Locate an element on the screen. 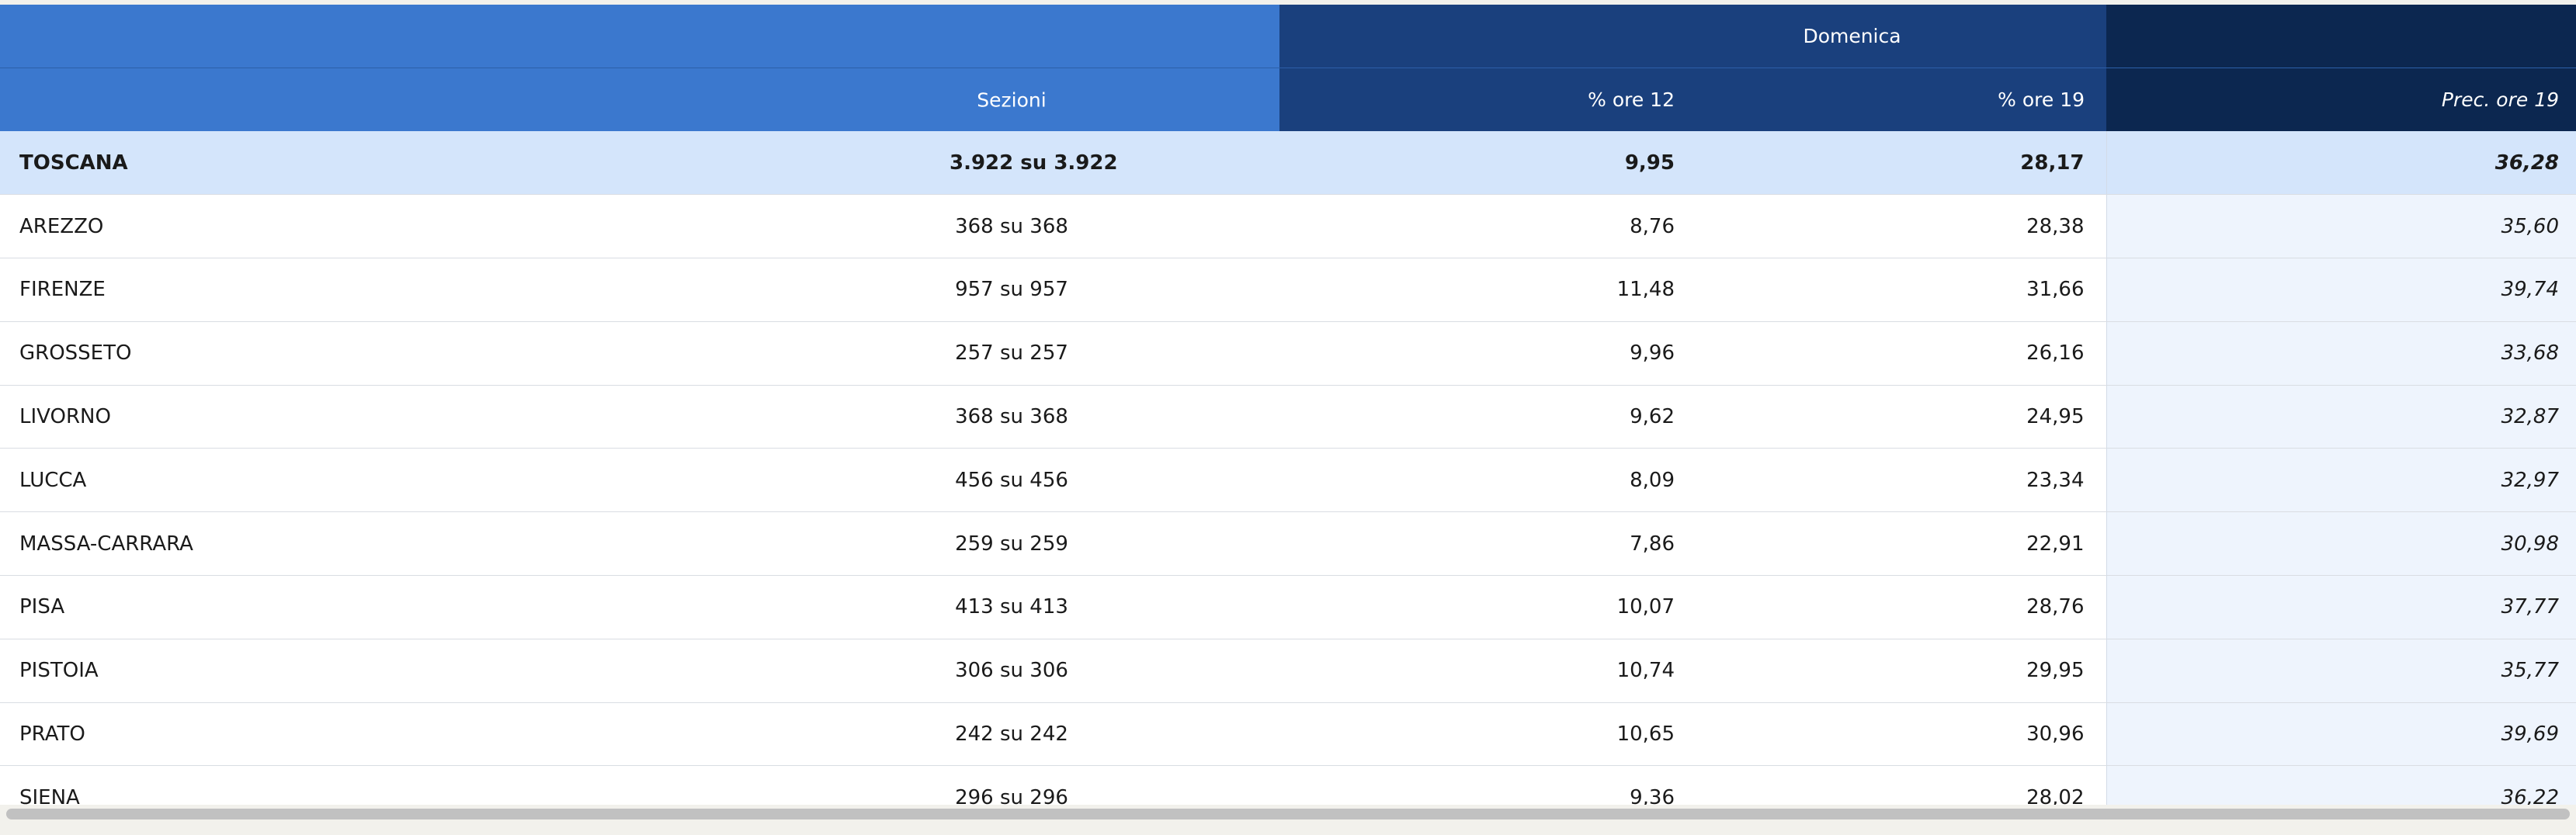 The height and width of the screenshot is (835, 2576). table-row: SIENA 296 su 296 9,36 28,02 36,22 is located at coordinates (1288, 785).